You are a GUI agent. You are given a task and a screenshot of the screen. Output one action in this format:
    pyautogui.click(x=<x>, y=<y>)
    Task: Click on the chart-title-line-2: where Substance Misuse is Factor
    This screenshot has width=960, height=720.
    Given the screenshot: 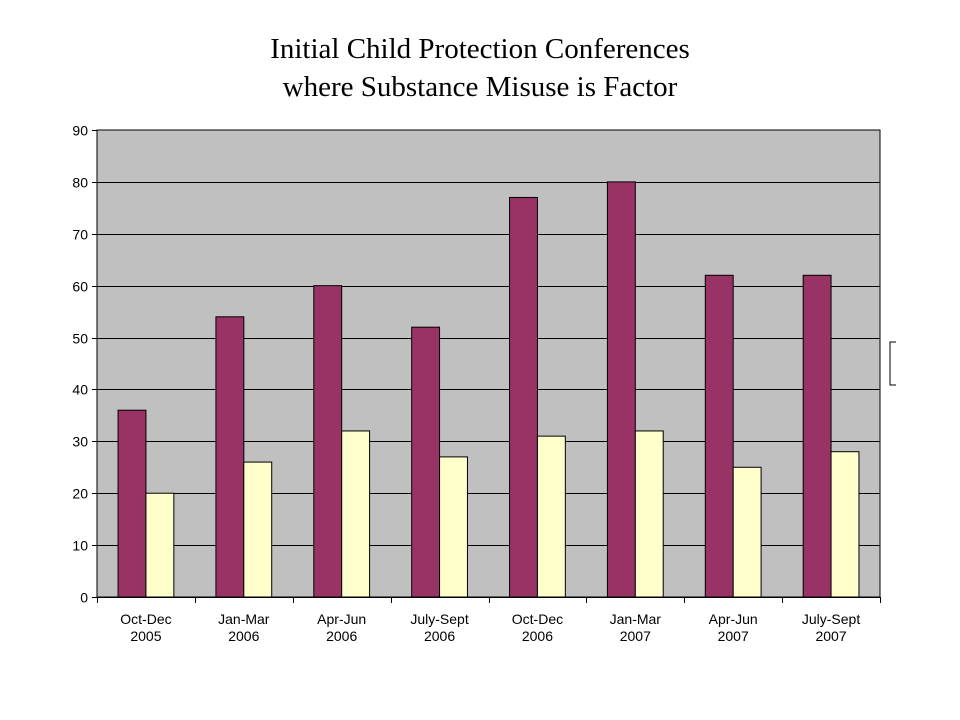 What is the action you would take?
    pyautogui.click(x=480, y=87)
    